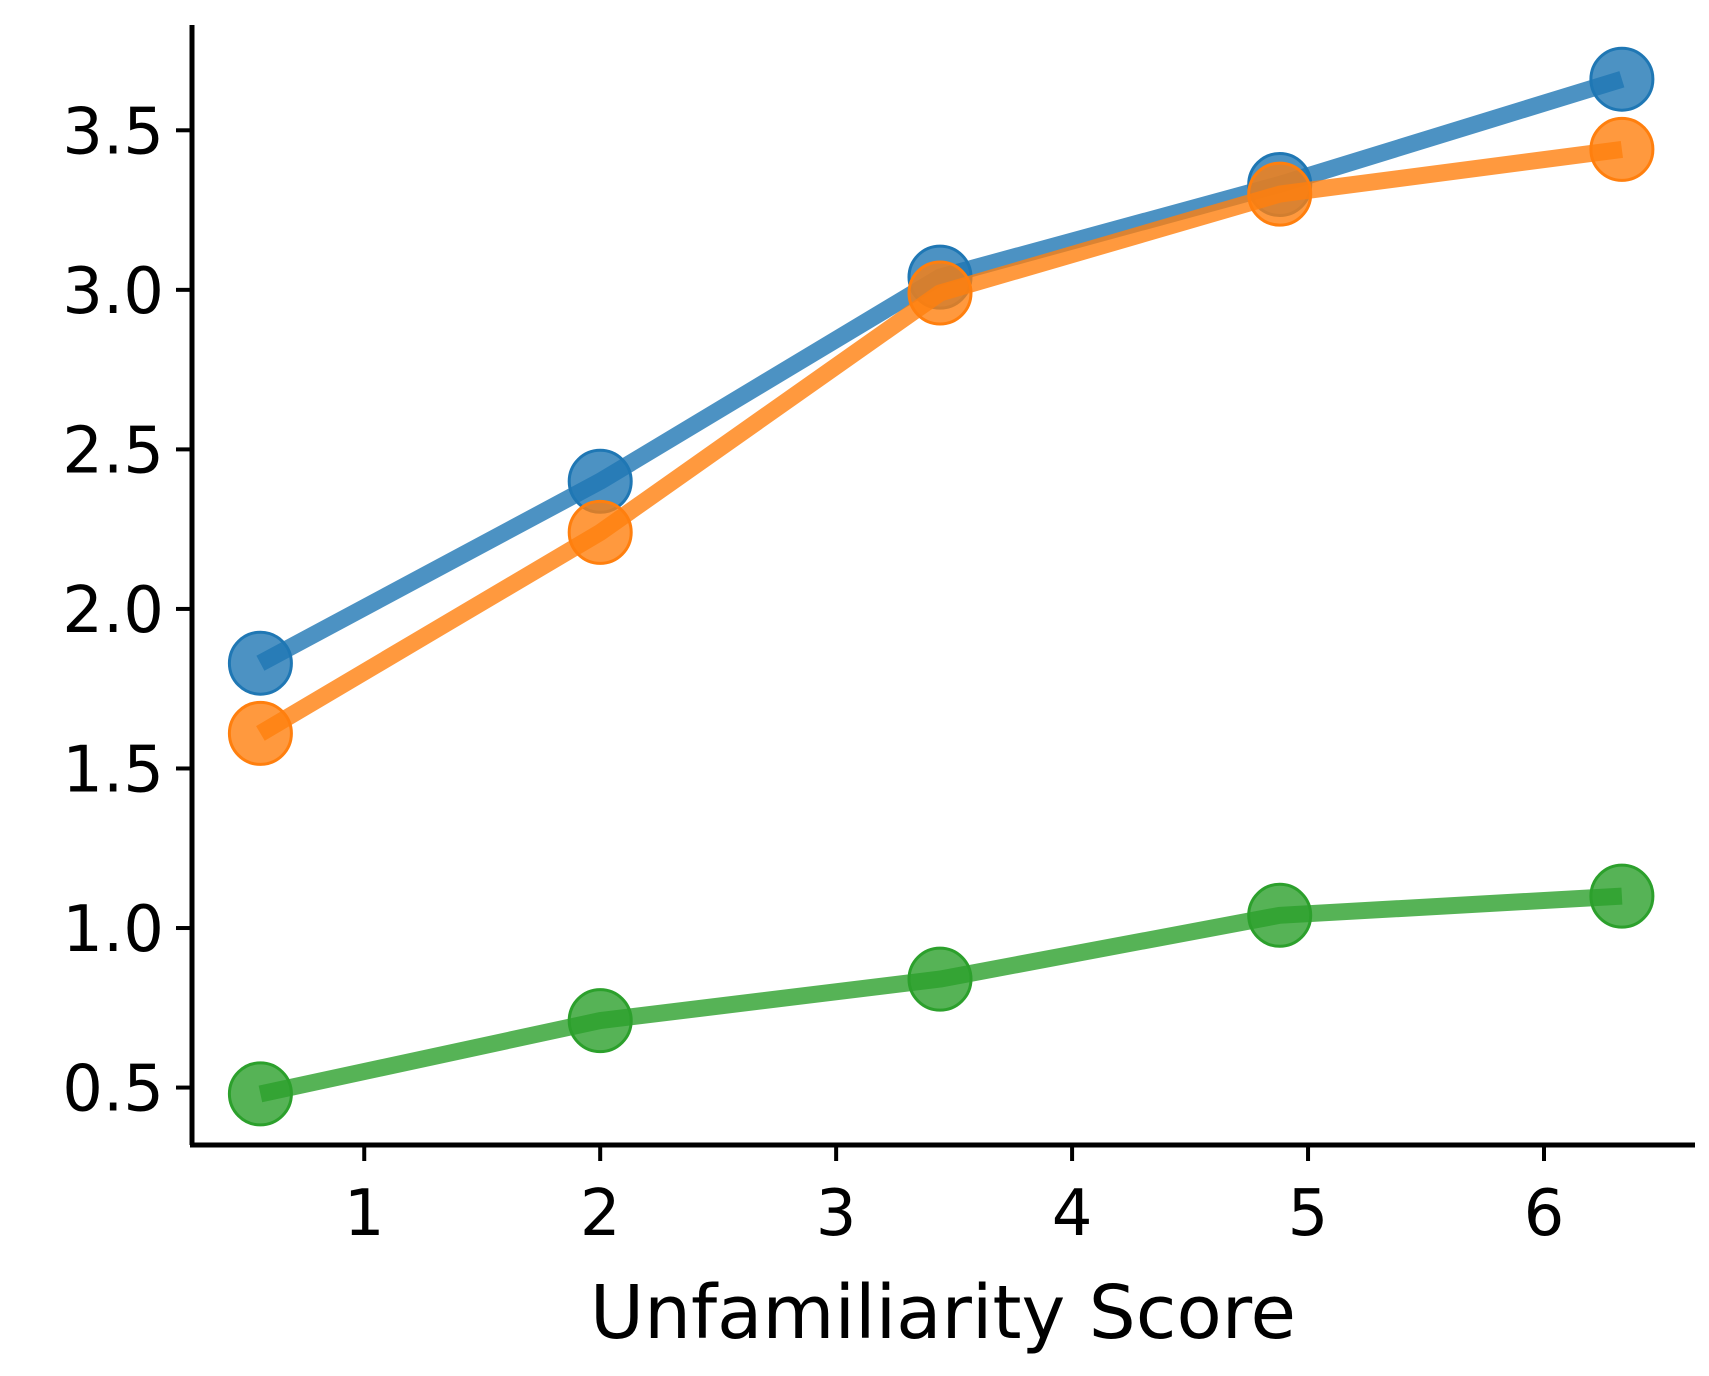 Image resolution: width=1709 pixels, height=1376 pixels. Describe the element at coordinates (113, 611) in the screenshot. I see `y-tick-label: 2.0` at that location.